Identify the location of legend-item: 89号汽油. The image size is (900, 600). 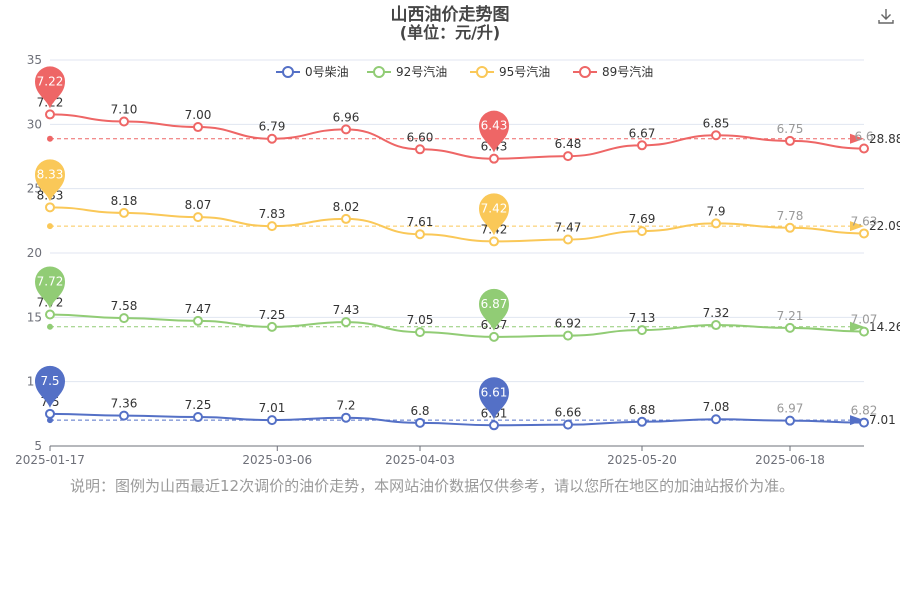
(613, 71).